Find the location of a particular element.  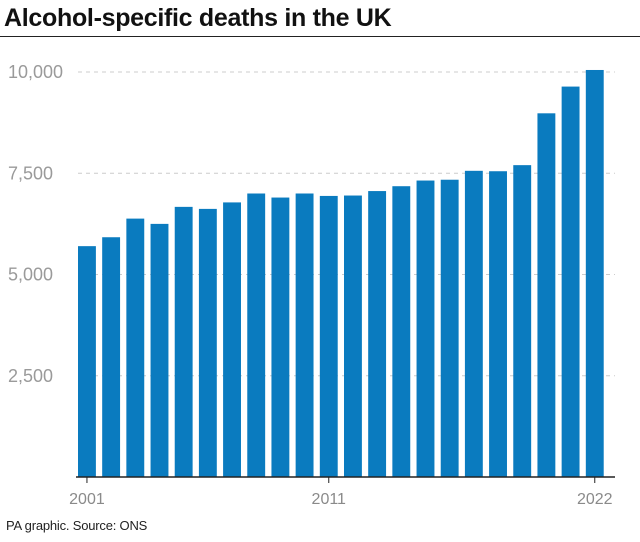

y-tick-label: 5,000 is located at coordinates (30, 275).